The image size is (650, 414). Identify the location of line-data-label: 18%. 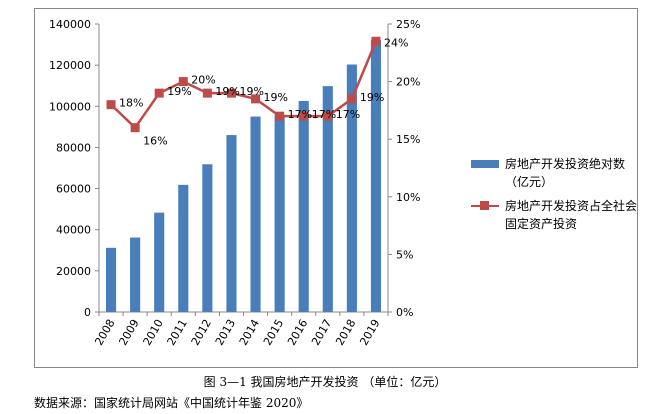
(131, 103).